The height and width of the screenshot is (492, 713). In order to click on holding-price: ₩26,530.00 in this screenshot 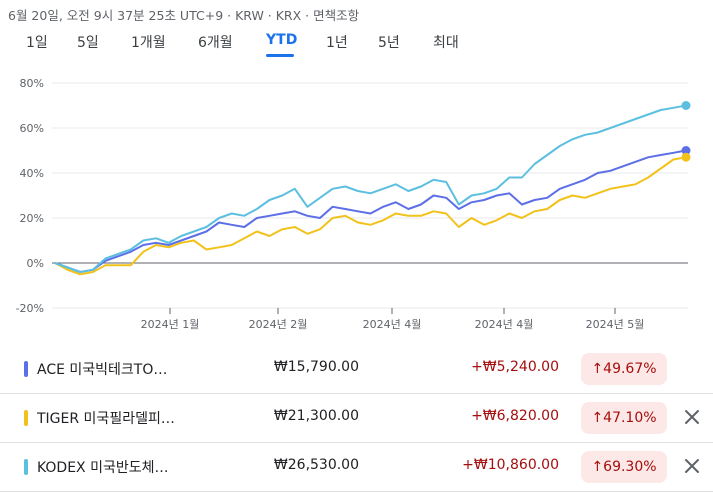, I will do `click(316, 465)`.